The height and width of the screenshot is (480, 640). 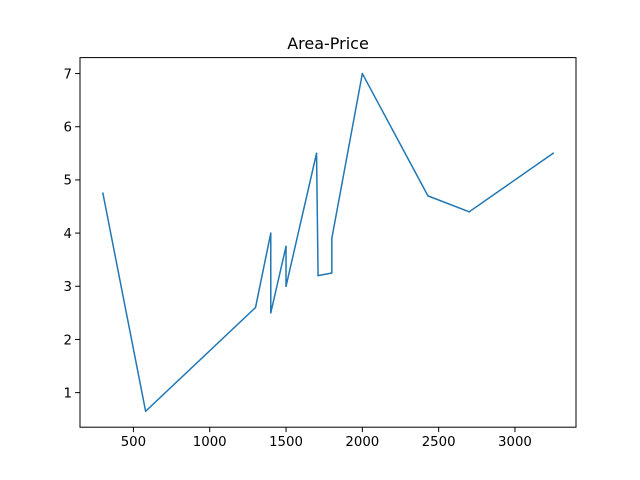 What do you see at coordinates (68, 340) in the screenshot?
I see `y-tick-label: 2` at bounding box center [68, 340].